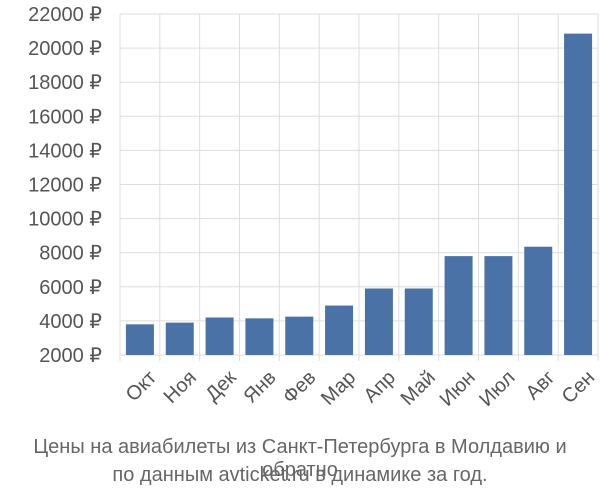  What do you see at coordinates (458, 389) in the screenshot?
I see `x-tick-label: Июн` at bounding box center [458, 389].